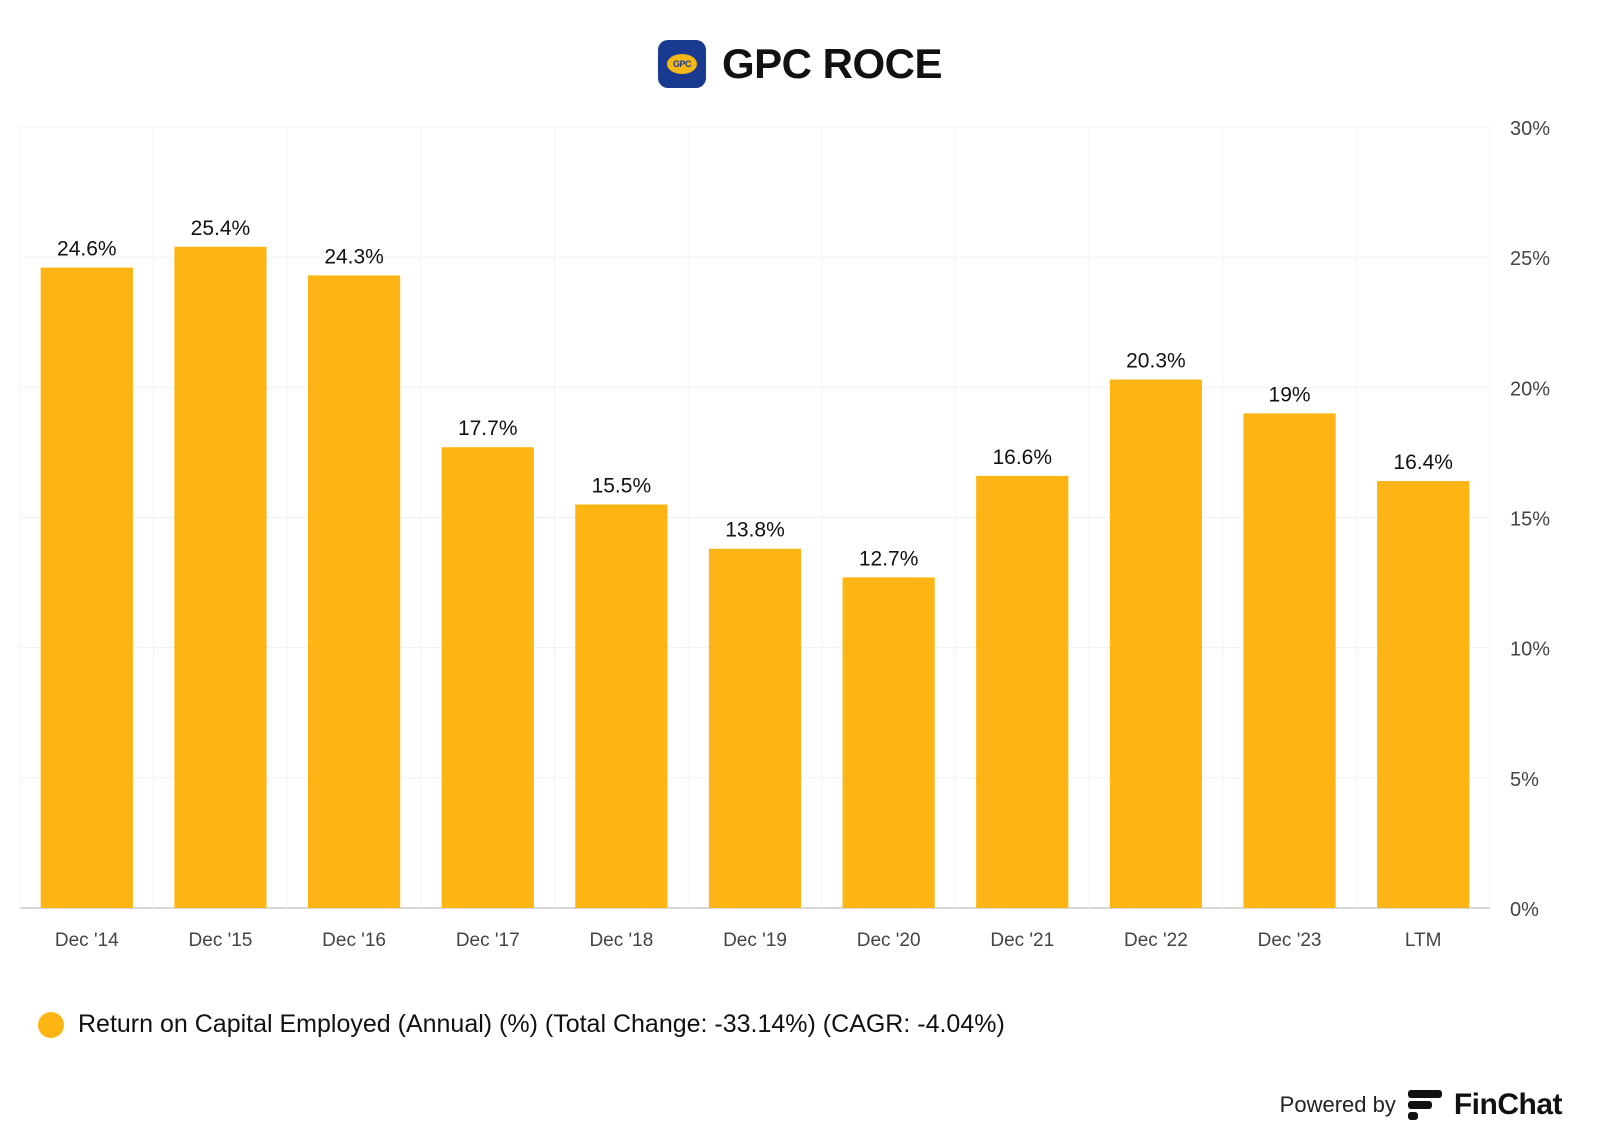 This screenshot has height=1134, width=1600. I want to click on data-label: 17.7%, so click(488, 428).